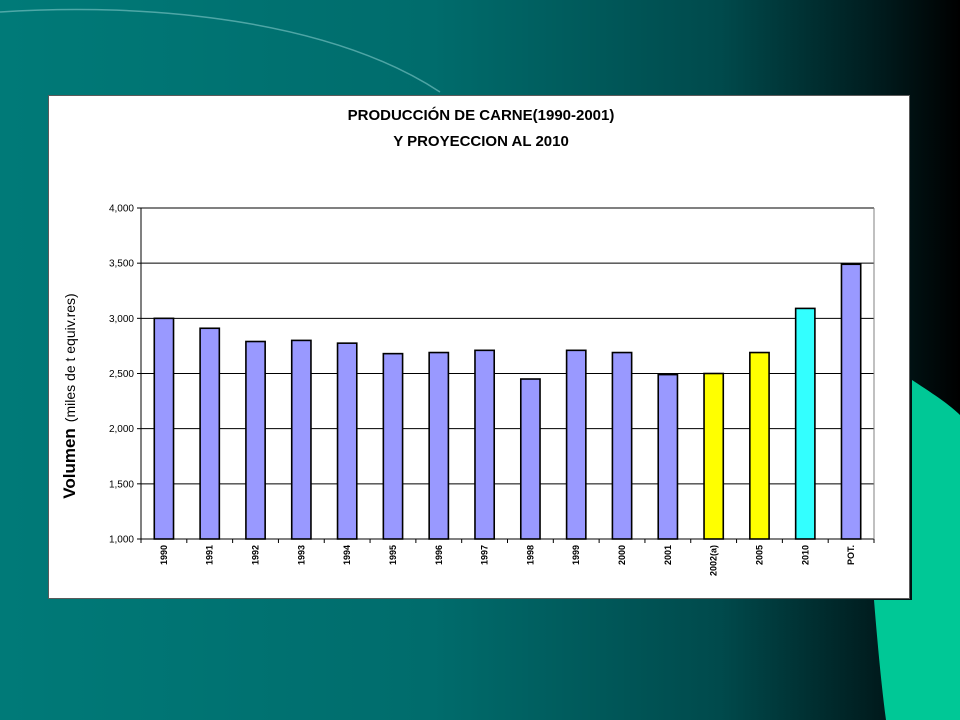  What do you see at coordinates (439, 555) in the screenshot?
I see `x-tick-label: 1996` at bounding box center [439, 555].